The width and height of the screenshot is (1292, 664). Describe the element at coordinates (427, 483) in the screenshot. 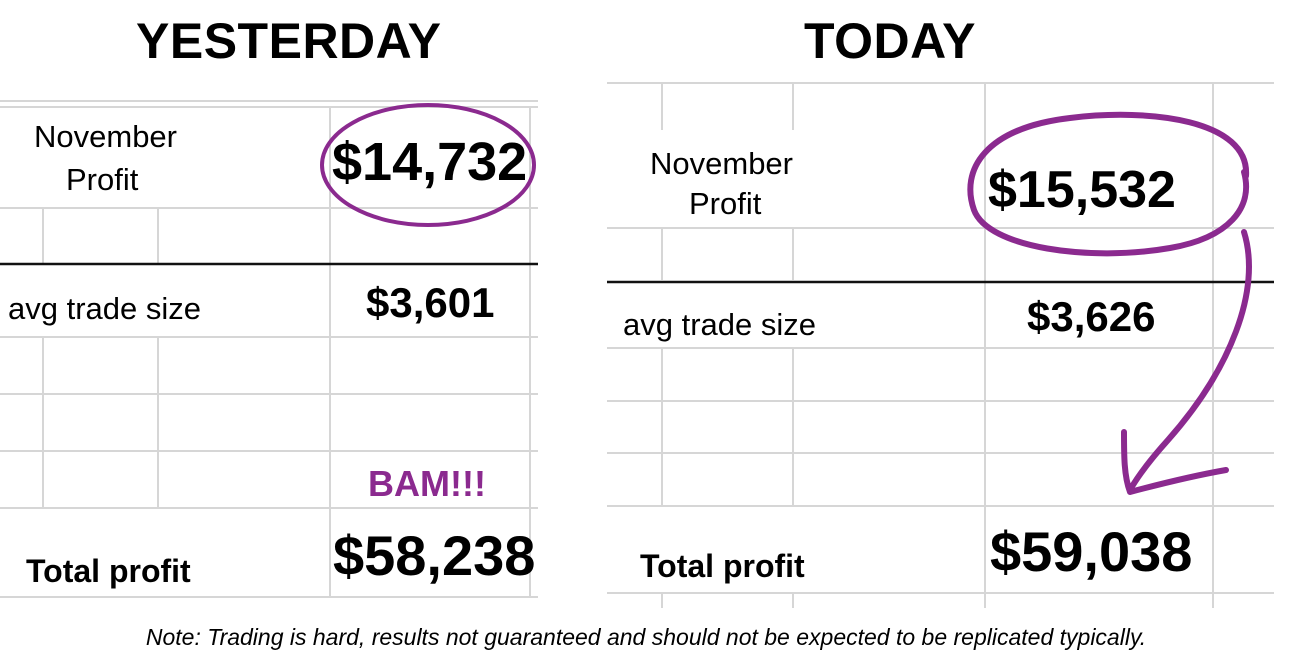

I see `bam-exclamation: BAM!!!` at that location.